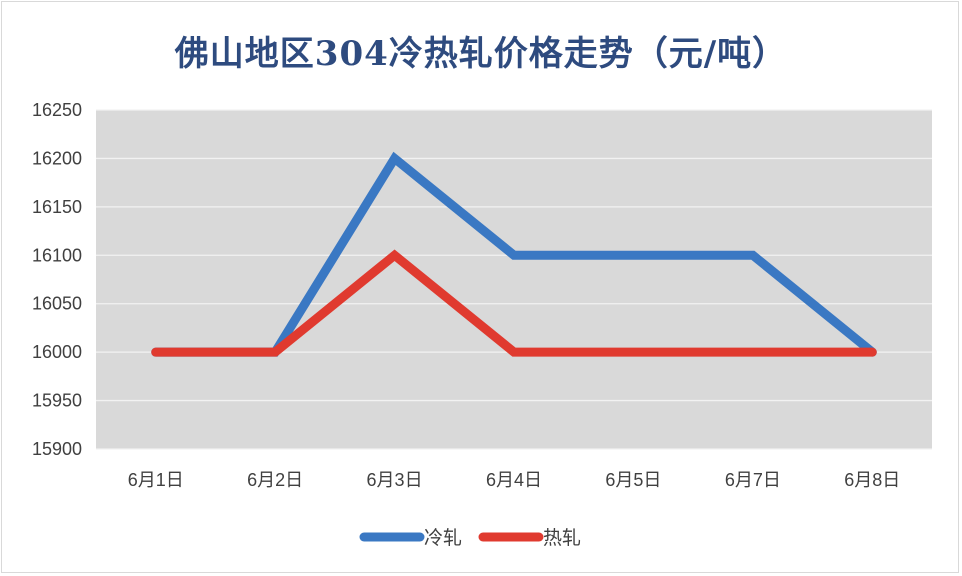  I want to click on x-axis: 6月1日 6月2日 6月3日 6月4日 6月5日 6月7日 6月8日, so click(514, 480).